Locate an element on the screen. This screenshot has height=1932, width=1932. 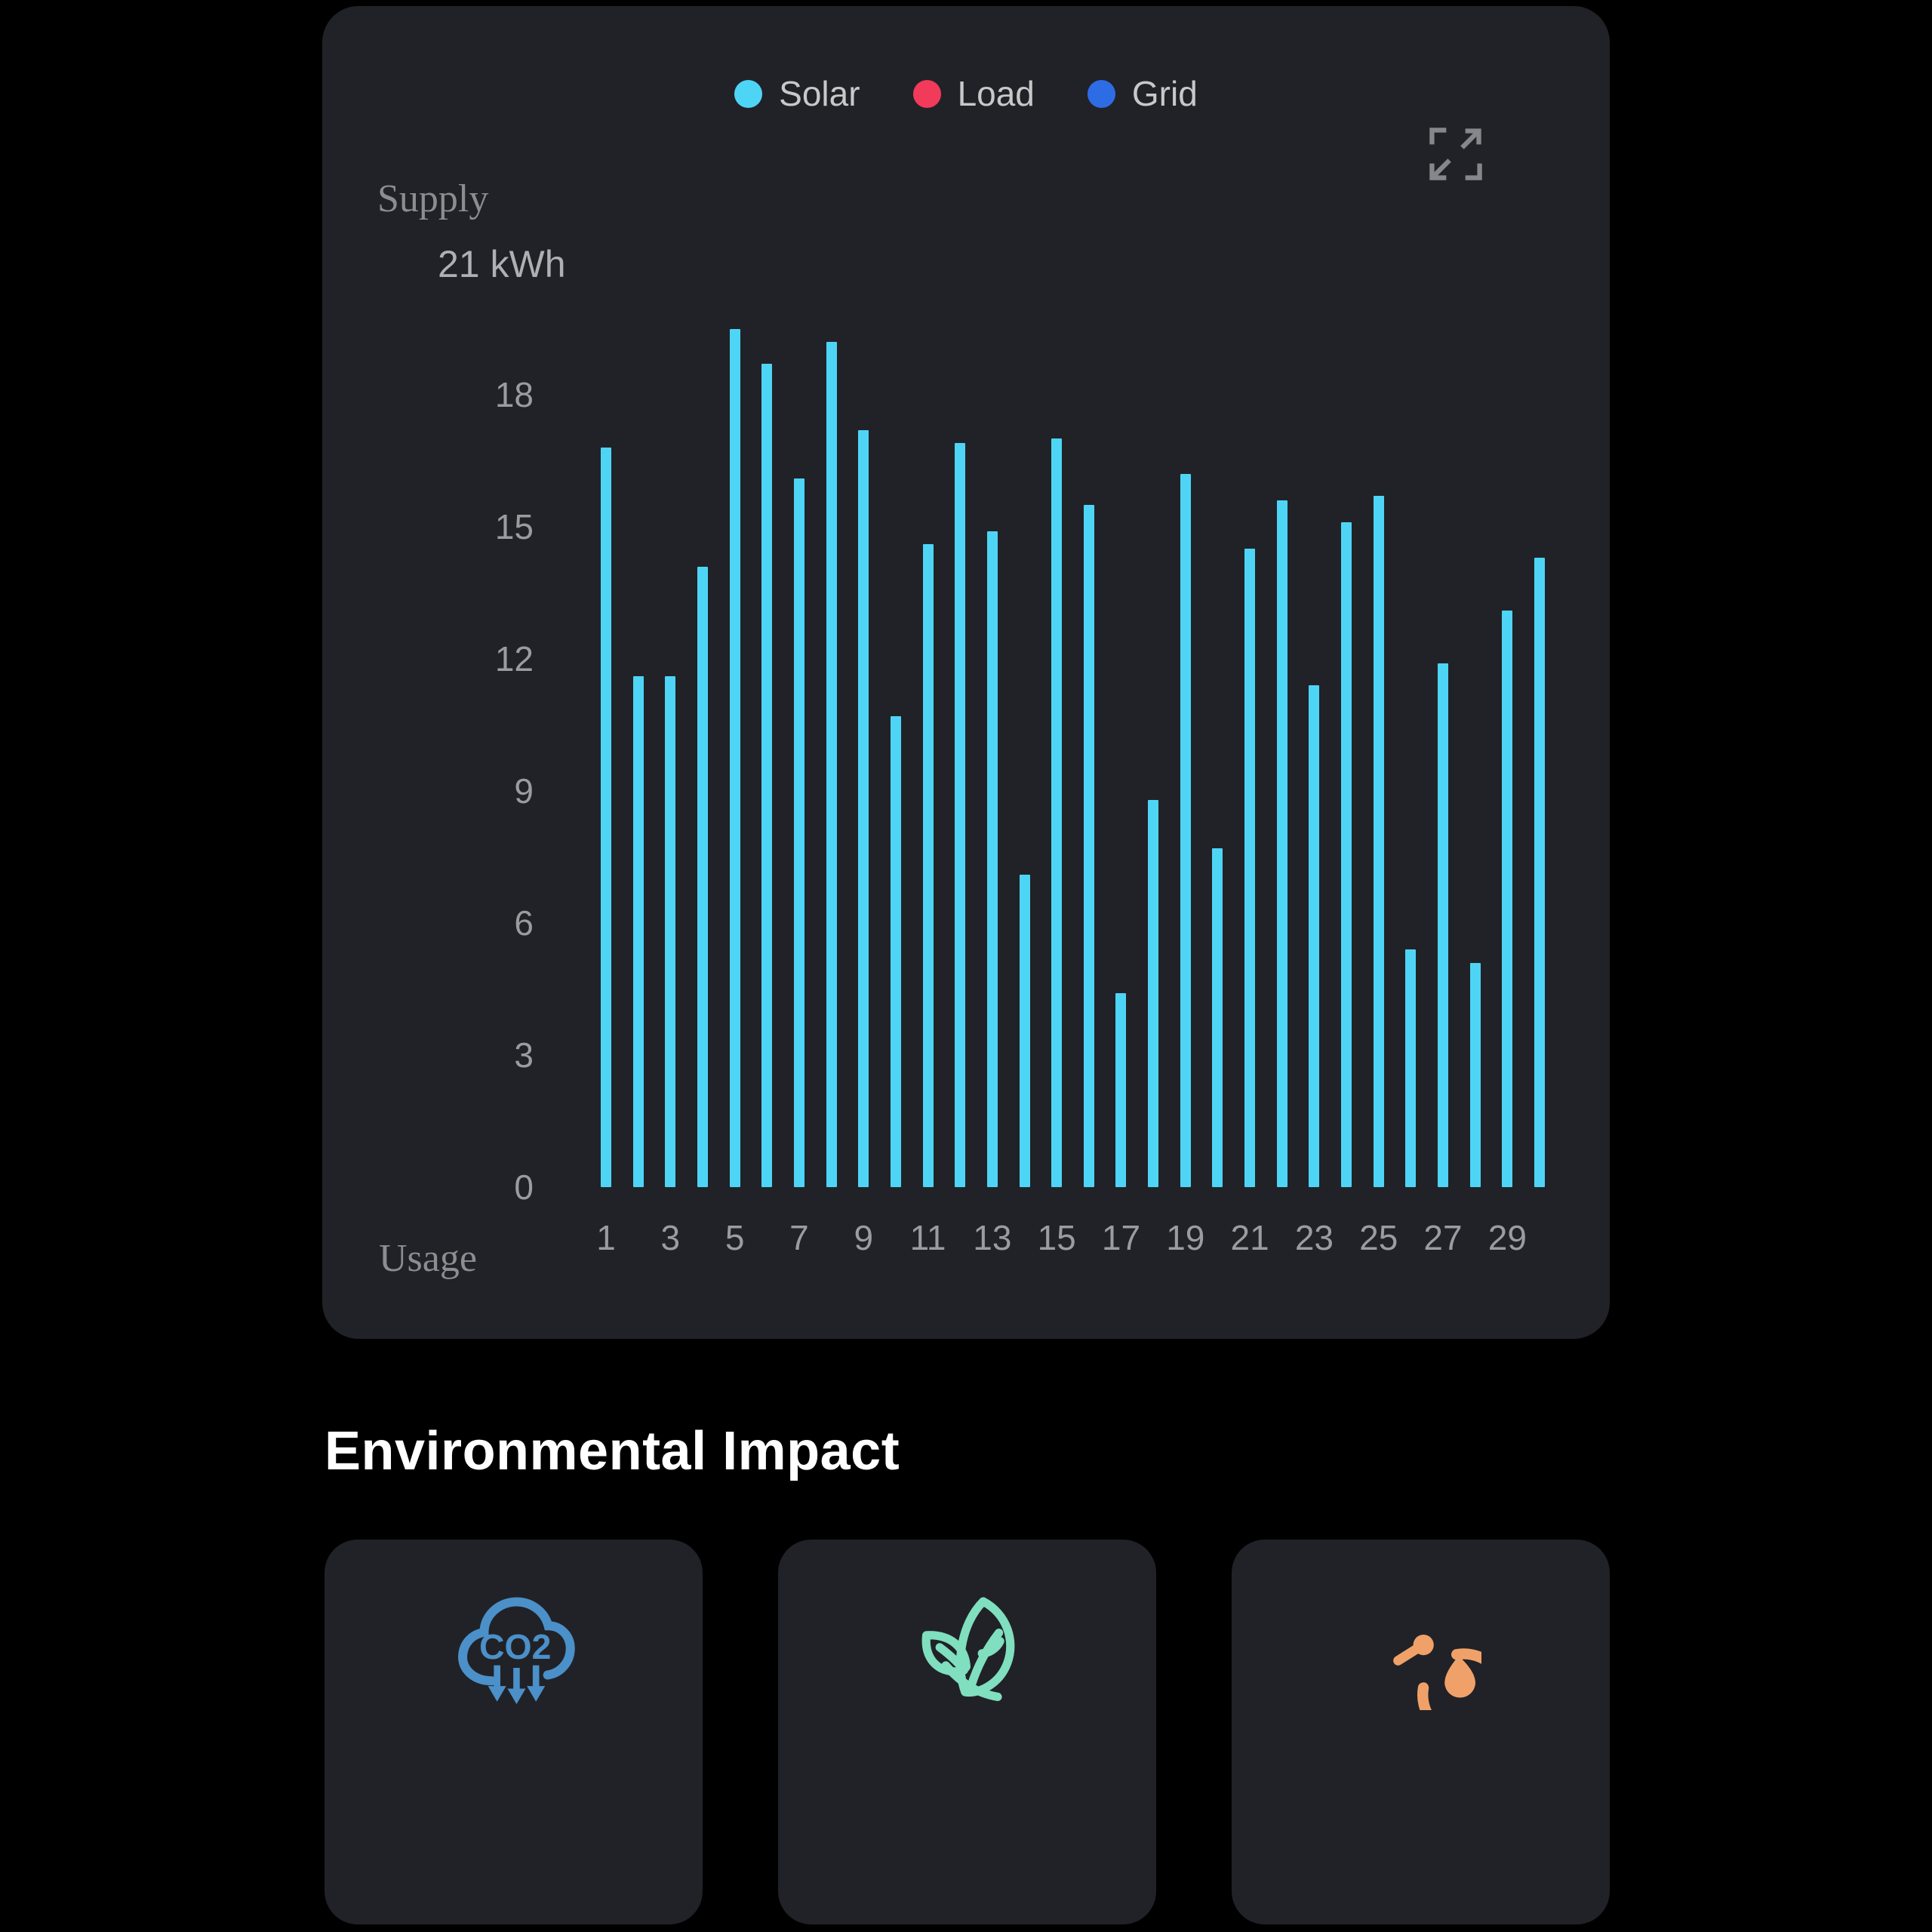
planted-card: Planted 4305.5tree is located at coordinates (967, 1732).